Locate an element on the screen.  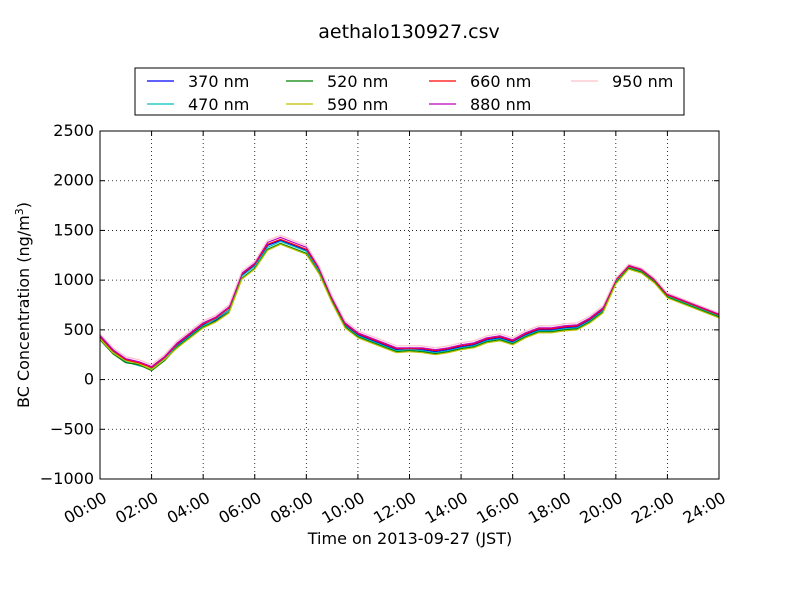
y-axis-label-superscript: 3 is located at coordinates (19, 211).